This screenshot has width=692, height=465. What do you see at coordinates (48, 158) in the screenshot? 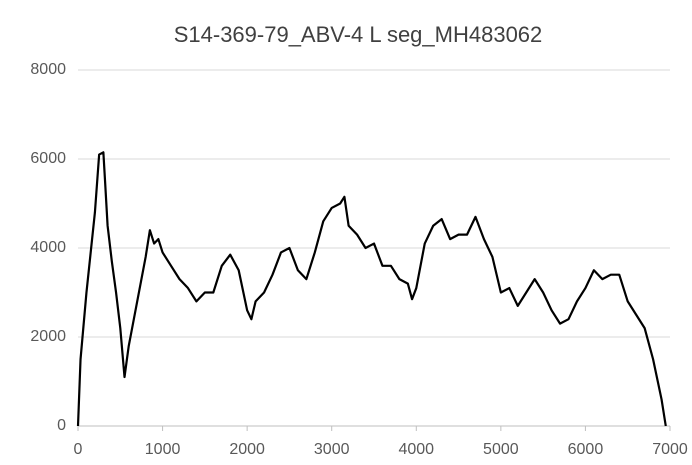
I see `y-tick-label: 6000` at bounding box center [48, 158].